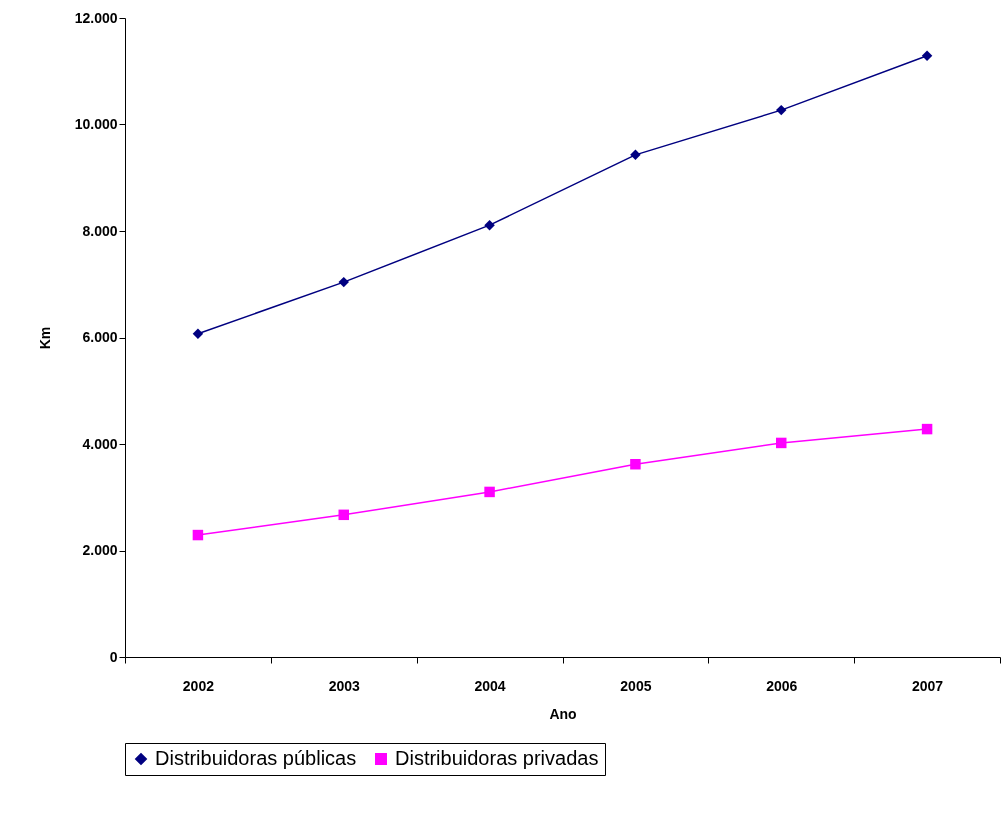 The width and height of the screenshot is (1002, 814). I want to click on legend-label: Distribuidoras privadas, so click(497, 758).